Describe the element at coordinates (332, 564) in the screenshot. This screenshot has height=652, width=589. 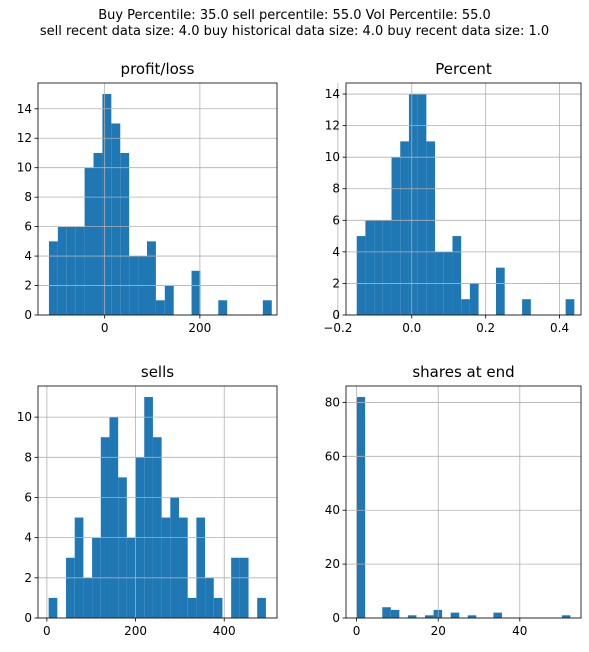
I see `y-tick-label: 20` at that location.